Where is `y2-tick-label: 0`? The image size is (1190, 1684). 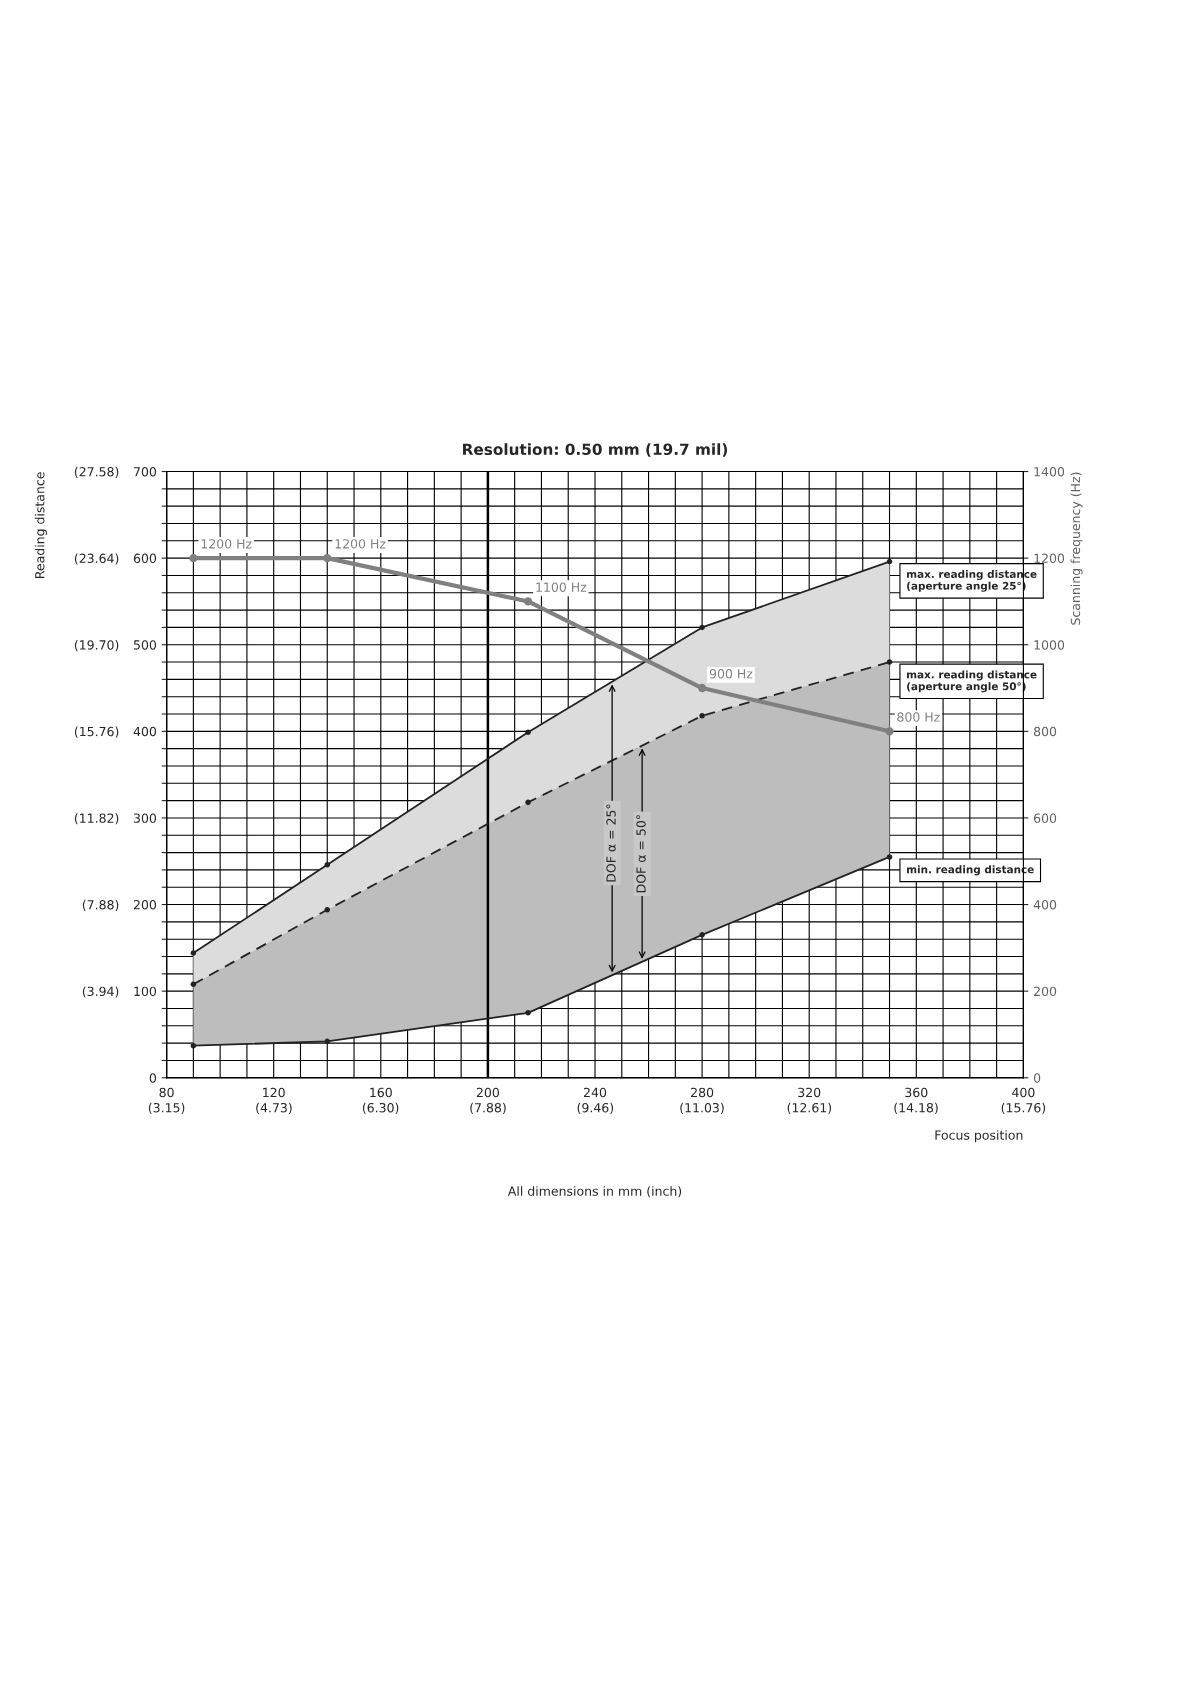 y2-tick-label: 0 is located at coordinates (1037, 1078).